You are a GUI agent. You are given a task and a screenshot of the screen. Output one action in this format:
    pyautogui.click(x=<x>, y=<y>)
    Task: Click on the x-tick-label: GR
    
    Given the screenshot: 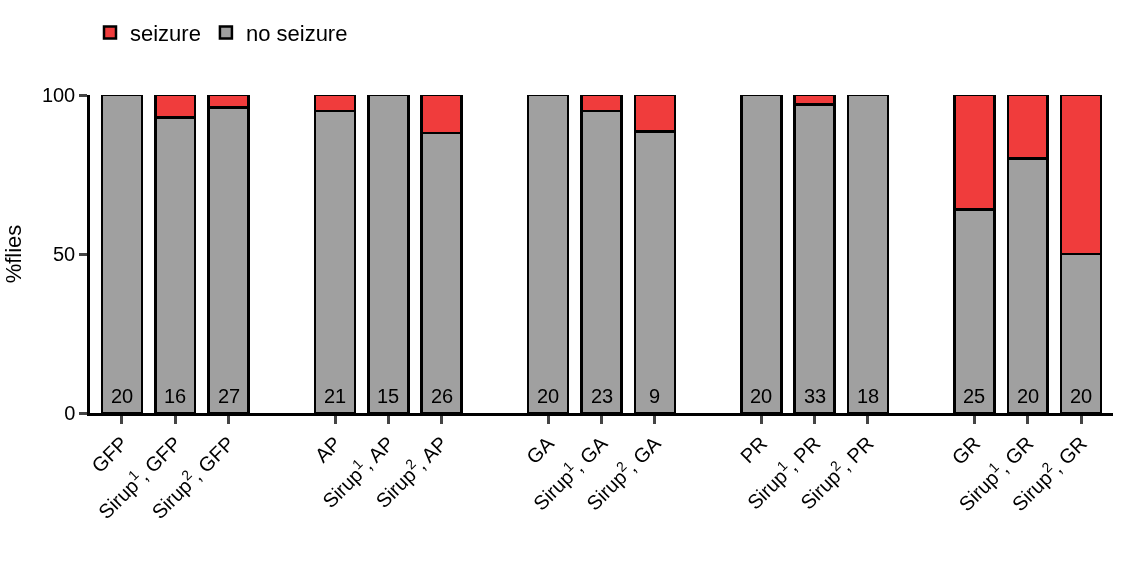 What is the action you would take?
    pyautogui.click(x=966, y=450)
    